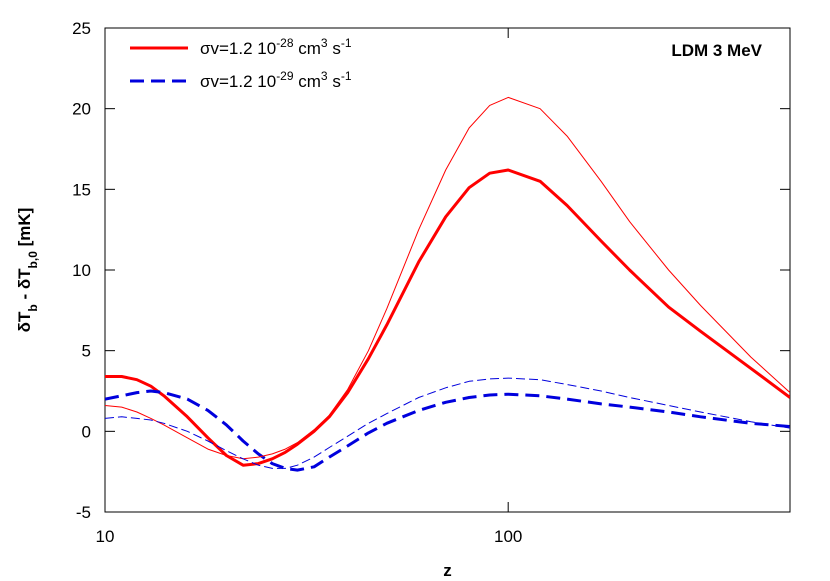  I want to click on x-tick-label: 100, so click(508, 536).